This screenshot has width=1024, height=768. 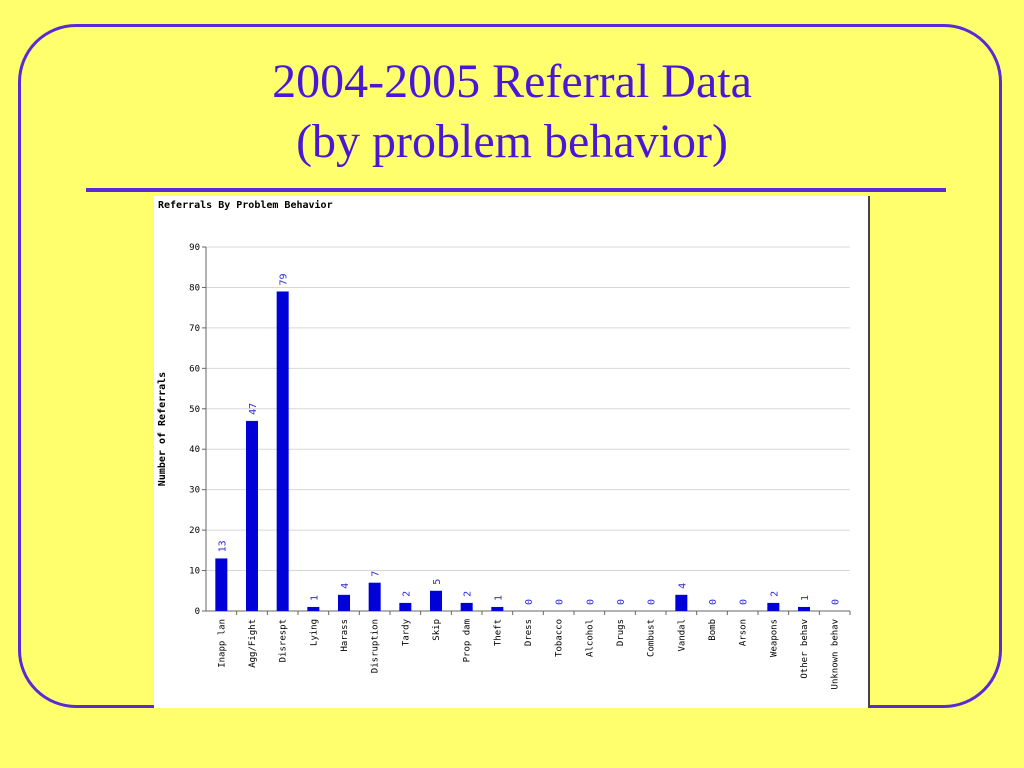 What do you see at coordinates (560, 638) in the screenshot?
I see `x-tick-label: Tobacco` at bounding box center [560, 638].